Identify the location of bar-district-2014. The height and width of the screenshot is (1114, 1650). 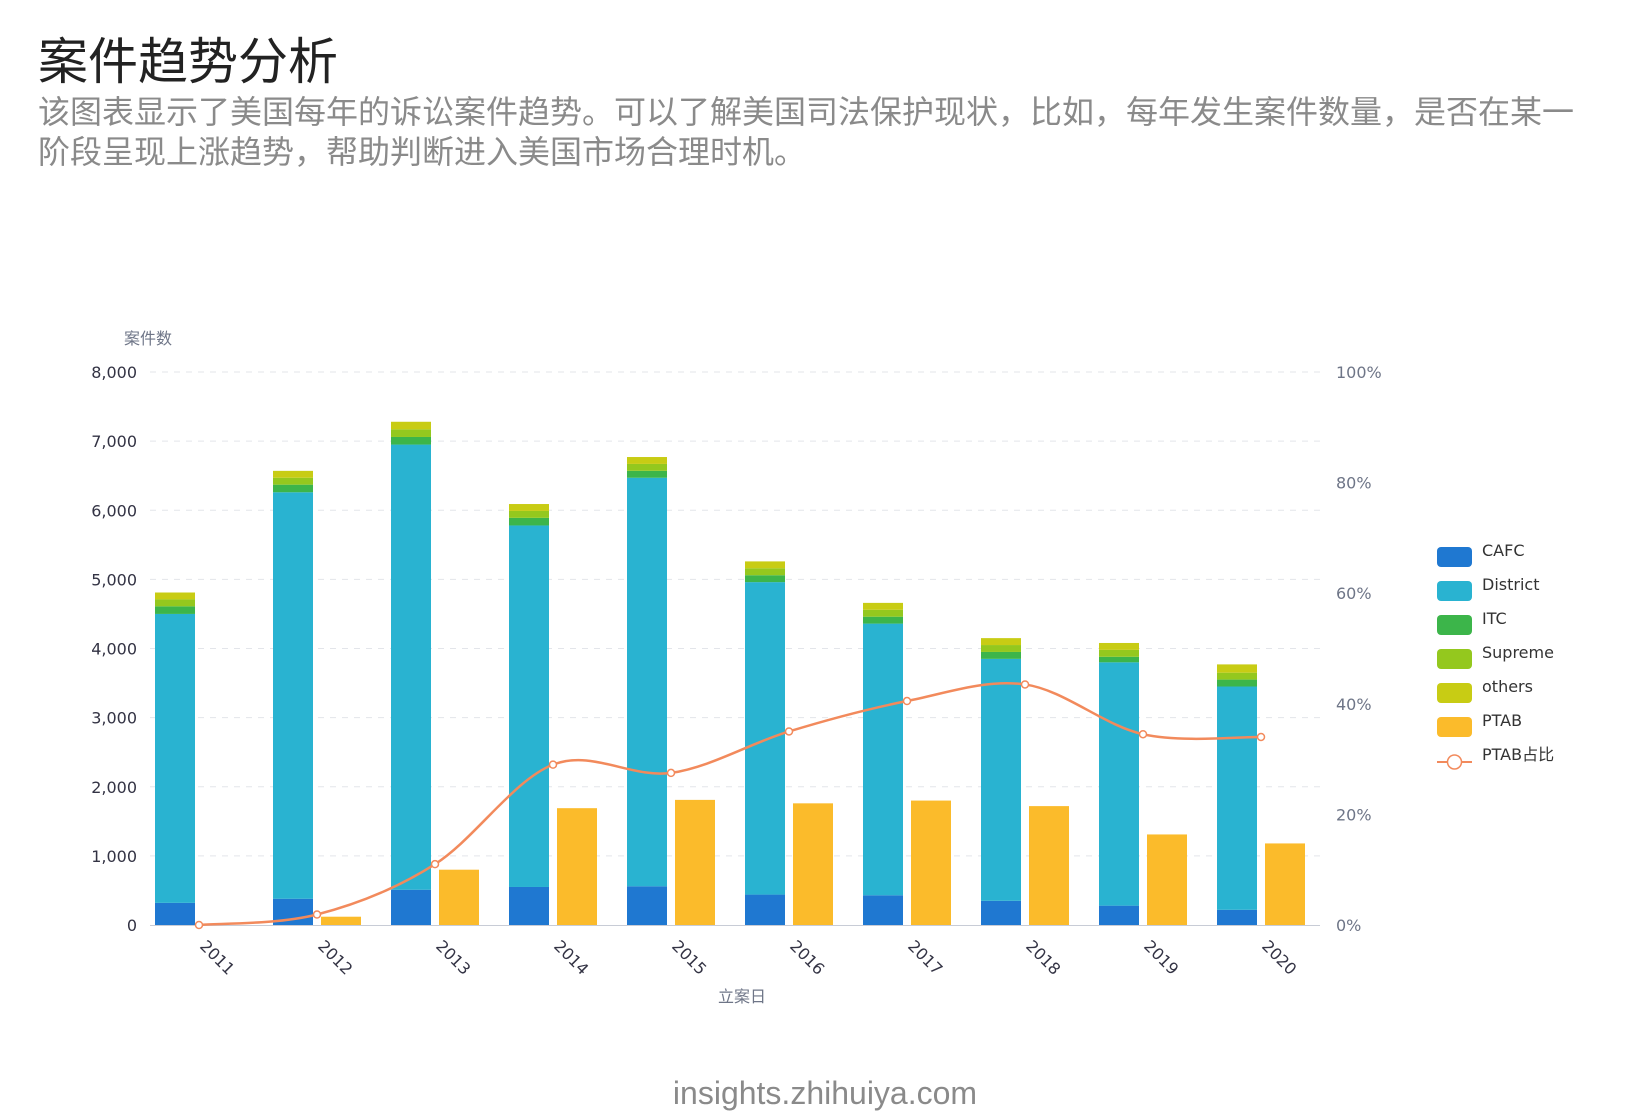
(529, 706).